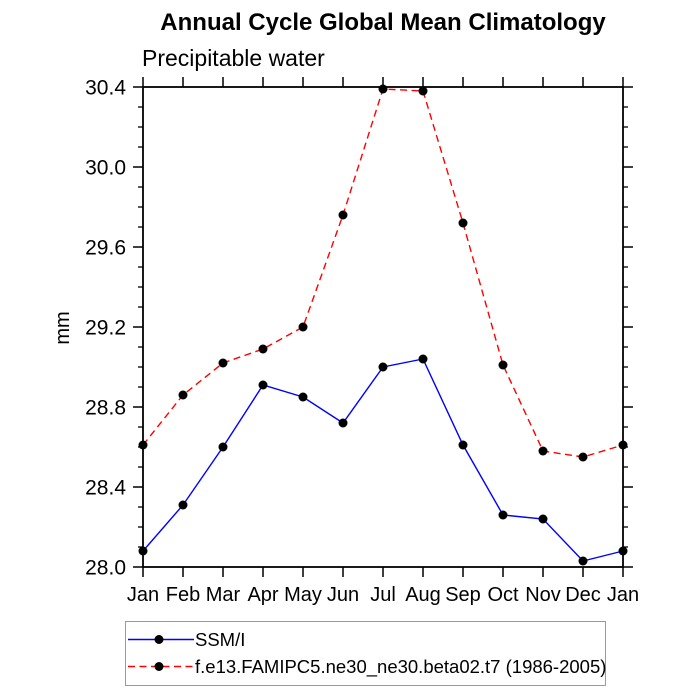 This screenshot has width=700, height=700. I want to click on y-tick-label: 29.2, so click(105, 328).